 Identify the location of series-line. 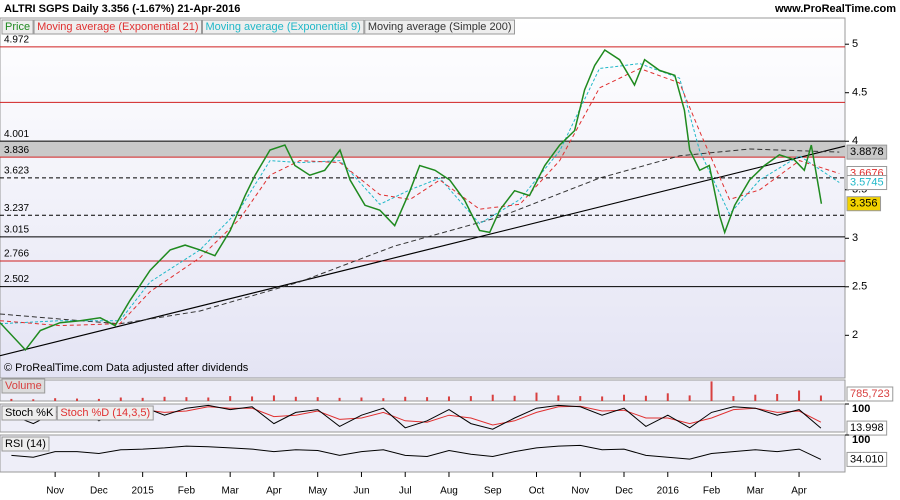
(416, 452).